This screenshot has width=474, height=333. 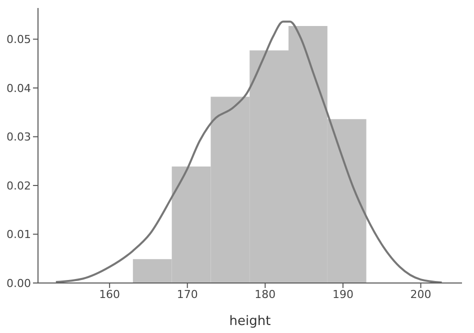 What do you see at coordinates (18, 235) in the screenshot?
I see `y-tick-label: 0.01` at bounding box center [18, 235].